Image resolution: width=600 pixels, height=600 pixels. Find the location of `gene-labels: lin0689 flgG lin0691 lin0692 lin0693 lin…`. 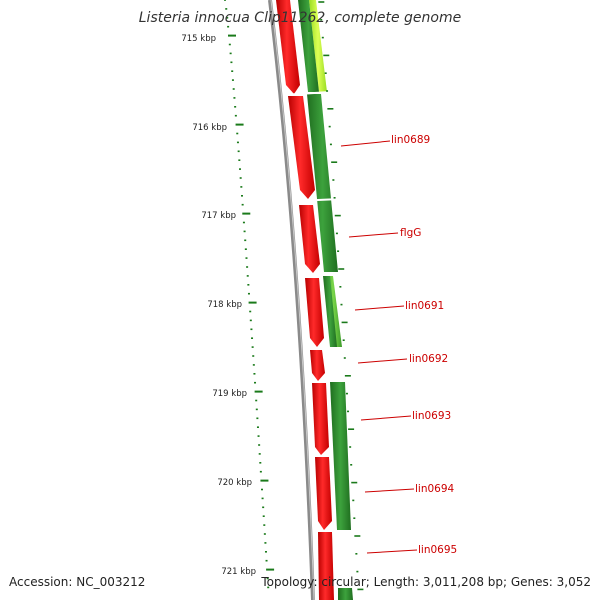

gene-labels: lin0689 flgG lin0691 lin0692 lin0693 lin… is located at coordinates (398, 345).